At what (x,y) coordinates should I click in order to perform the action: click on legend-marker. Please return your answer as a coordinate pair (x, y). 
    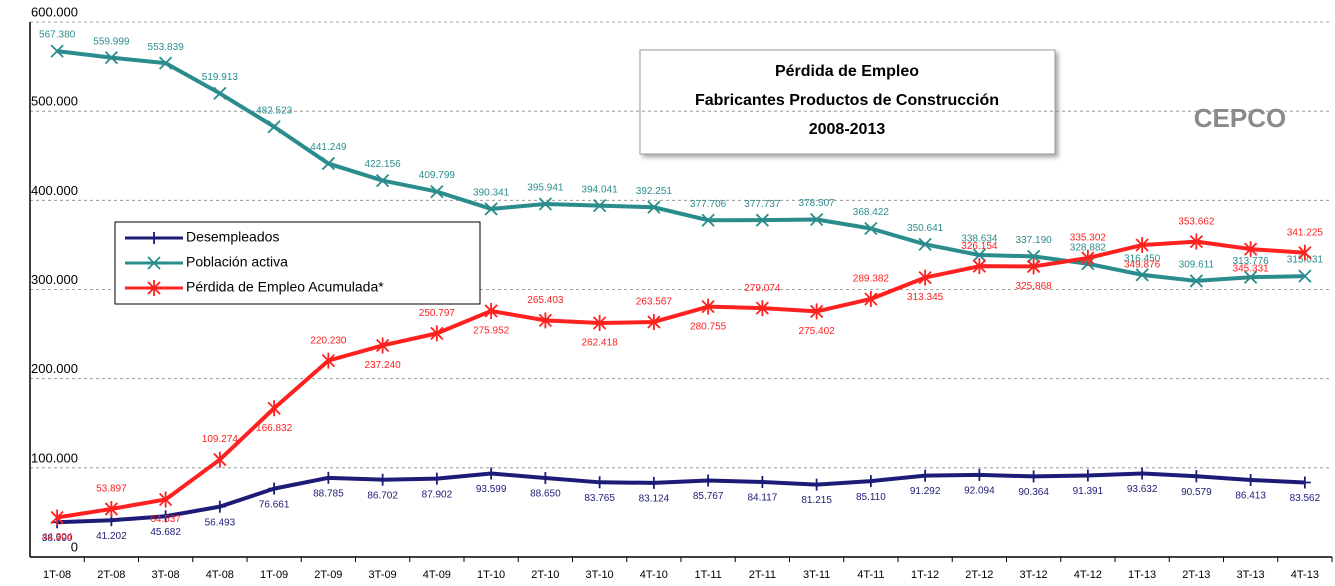
    Looking at the image, I should click on (154, 238).